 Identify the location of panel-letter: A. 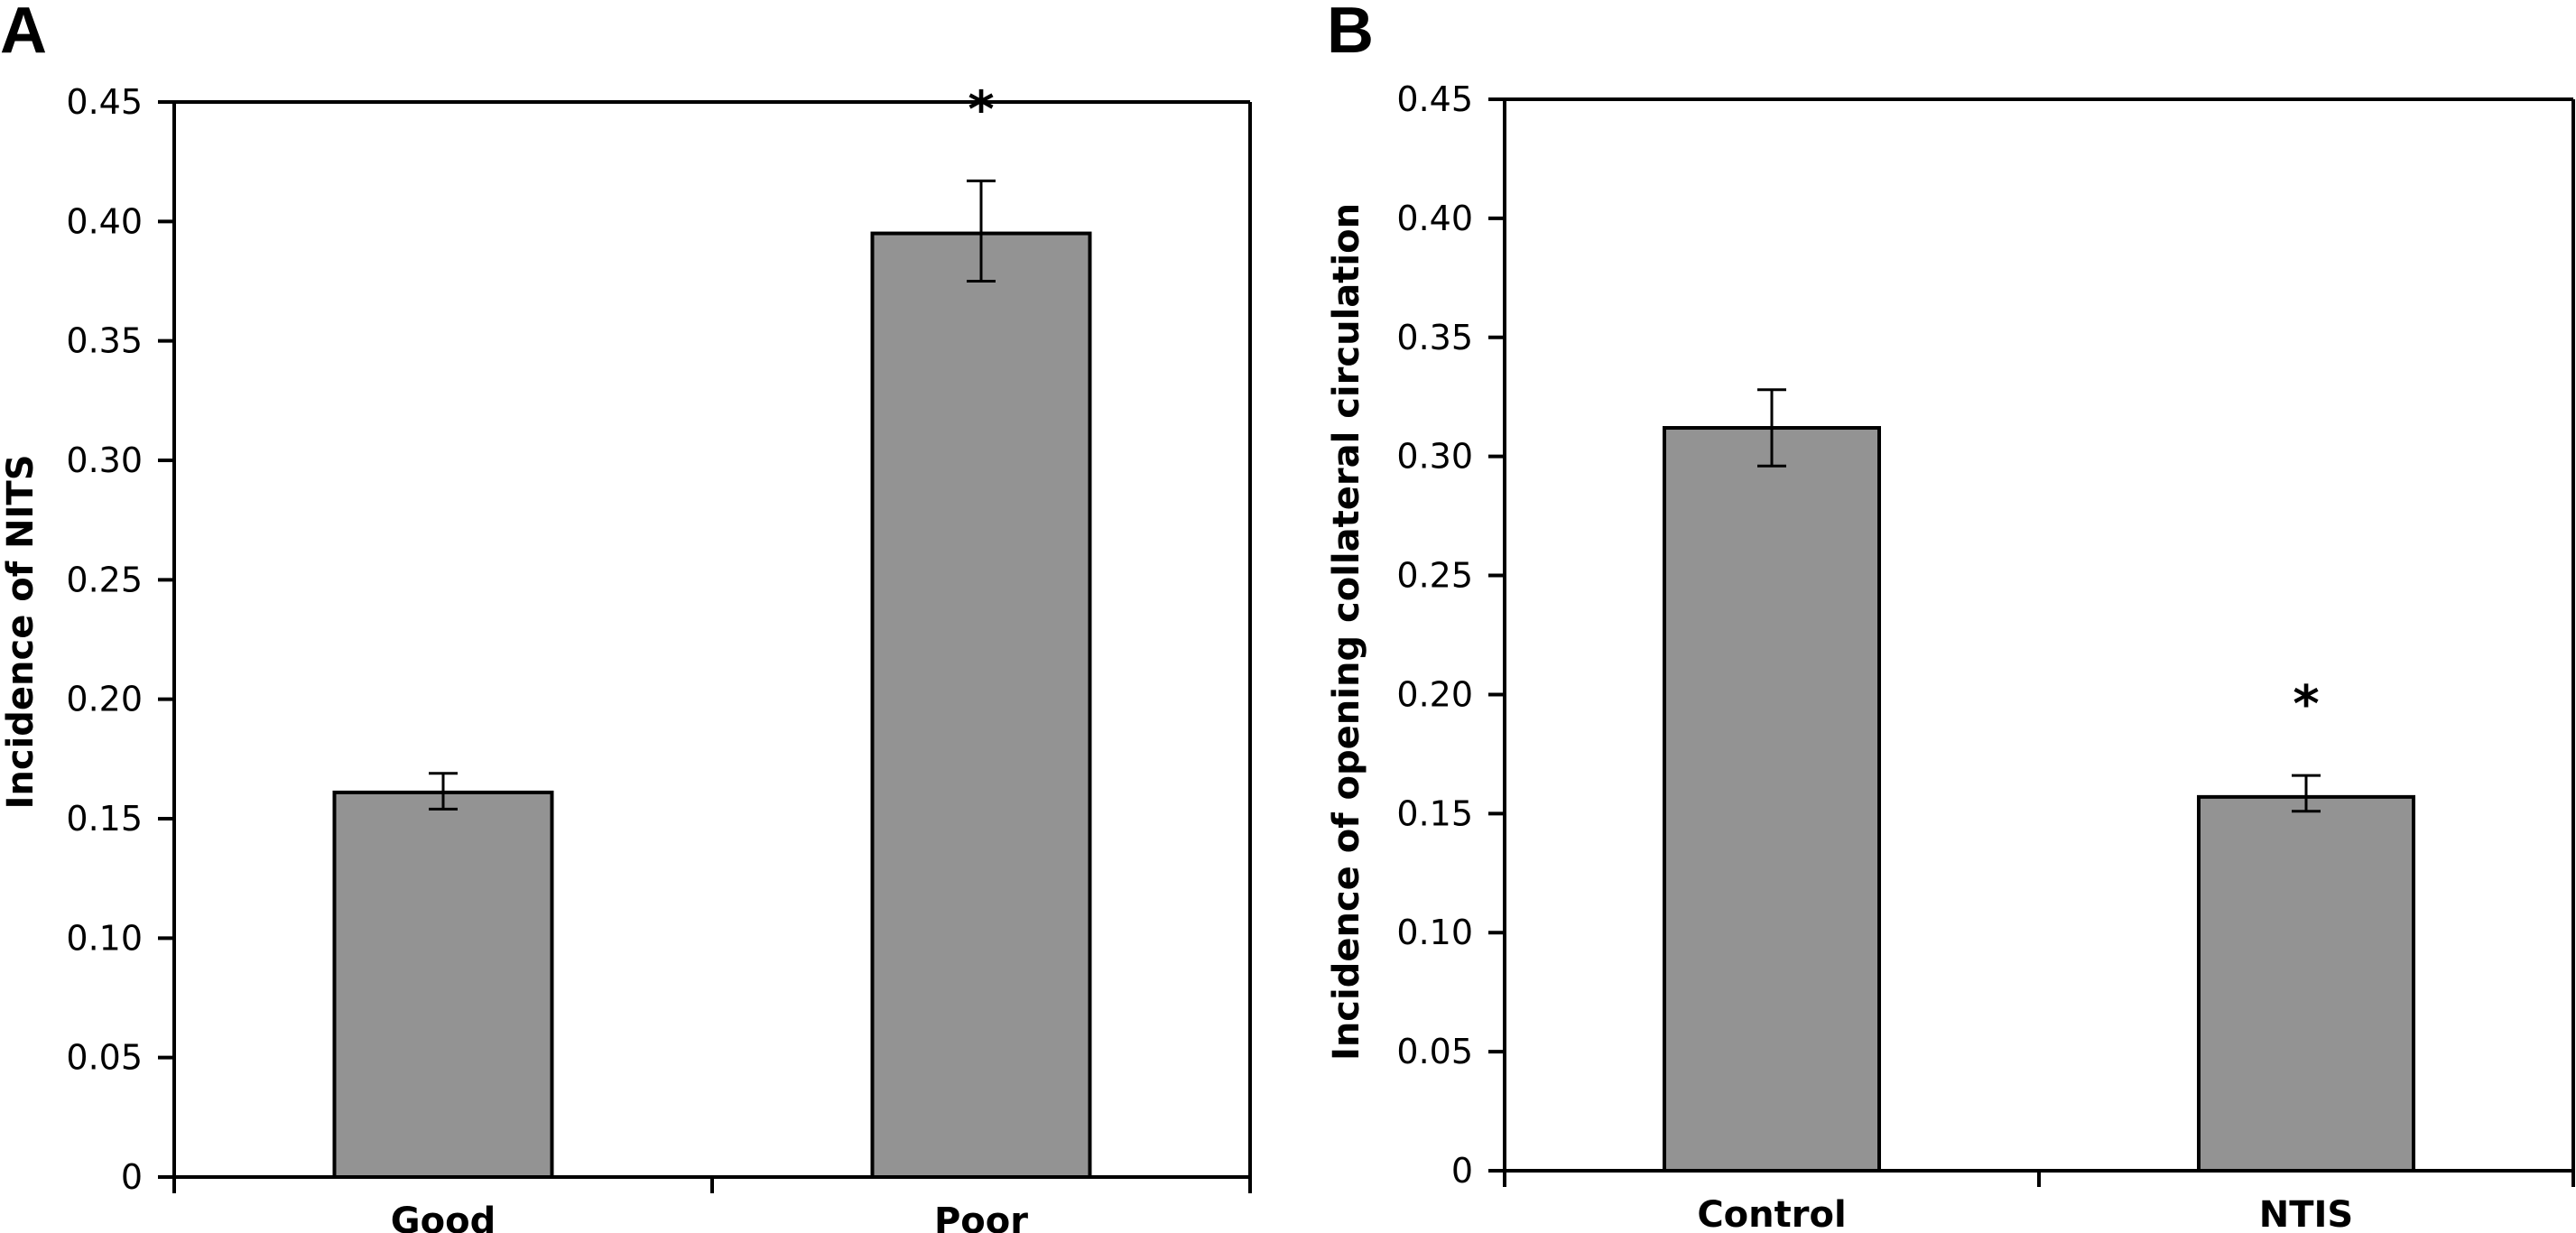
(23, 33).